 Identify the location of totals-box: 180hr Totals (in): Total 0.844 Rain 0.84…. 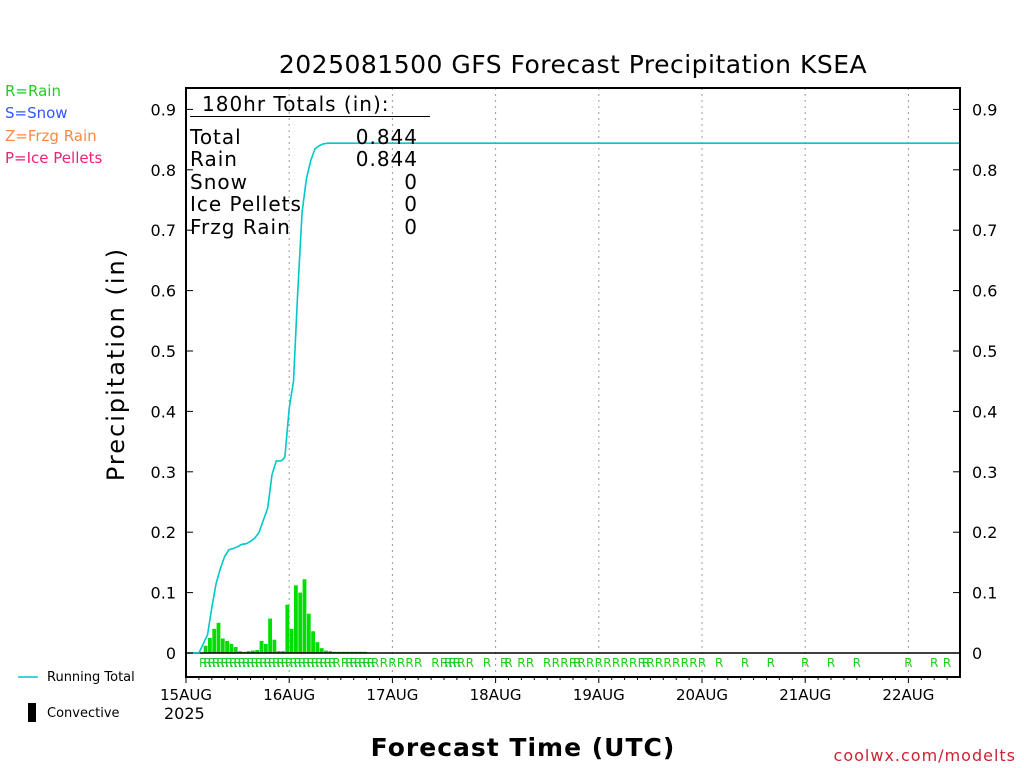
(310, 165).